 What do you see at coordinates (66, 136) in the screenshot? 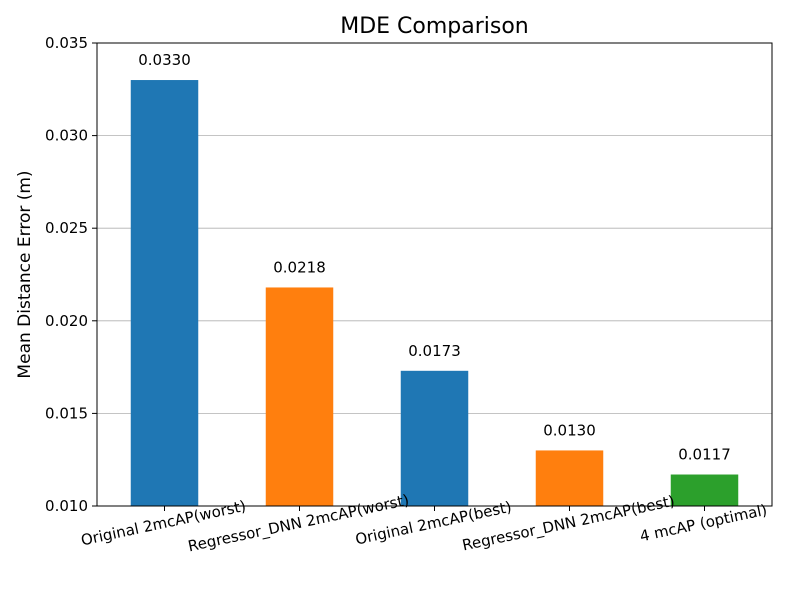
I see `y-tick-label: 0.030` at bounding box center [66, 136].